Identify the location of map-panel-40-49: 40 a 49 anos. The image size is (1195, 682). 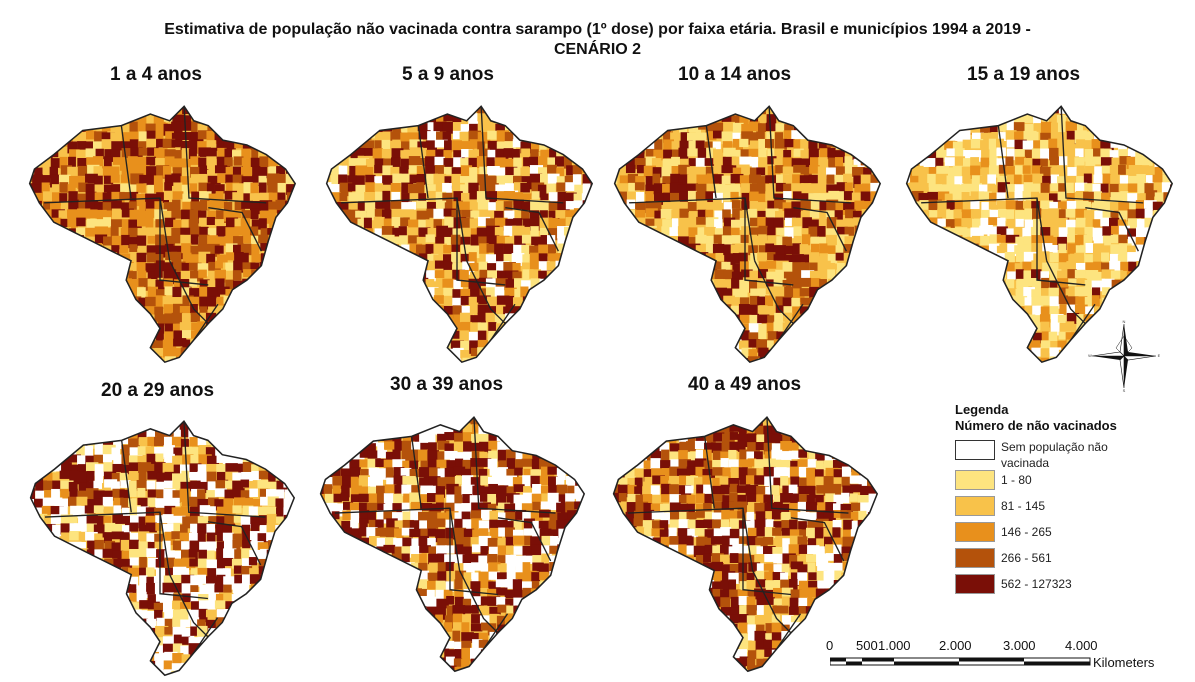
(743, 525).